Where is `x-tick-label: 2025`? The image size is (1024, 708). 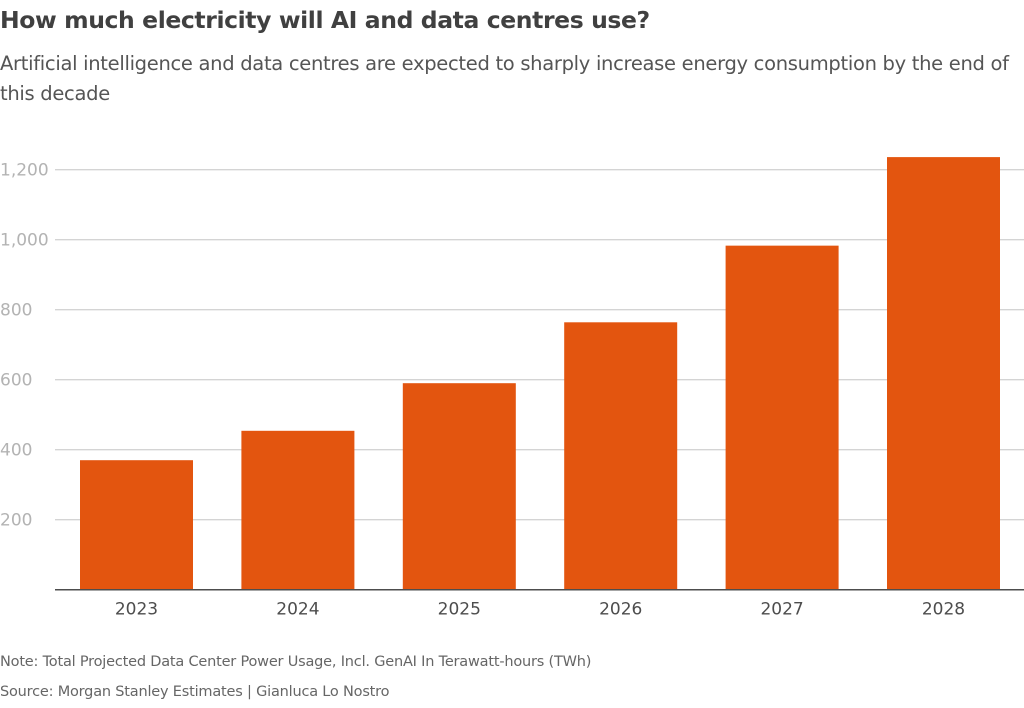
x-tick-label: 2025 is located at coordinates (459, 610).